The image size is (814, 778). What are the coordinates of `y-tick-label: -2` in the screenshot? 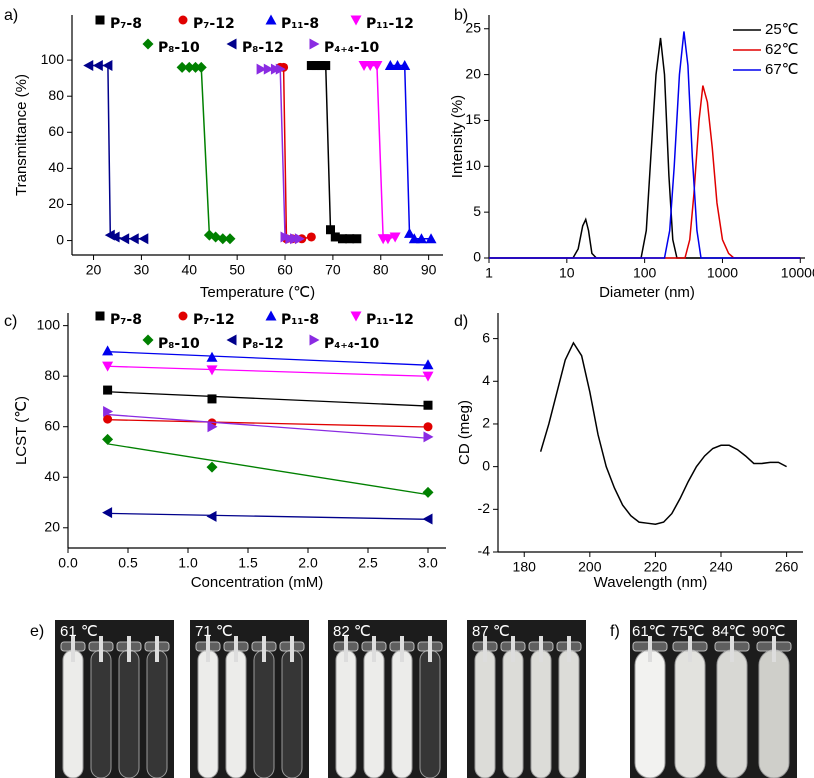 It's located at (484, 508).